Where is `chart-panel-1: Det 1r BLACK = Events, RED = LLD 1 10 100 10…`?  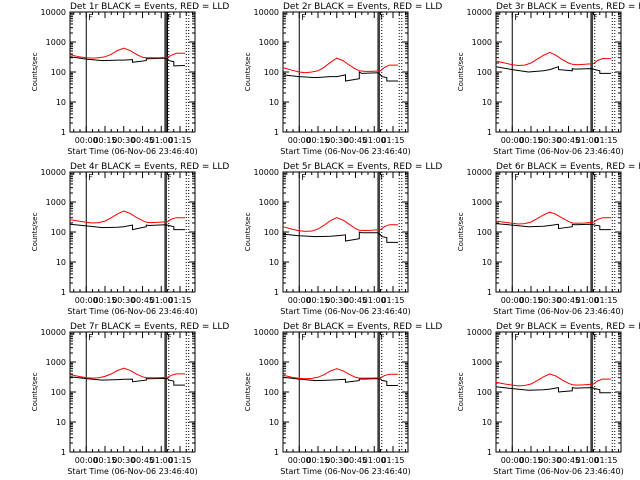 chart-panel-1: Det 1r BLACK = Events, RED = LLD 1 10 100 10… is located at coordinates (130, 79).